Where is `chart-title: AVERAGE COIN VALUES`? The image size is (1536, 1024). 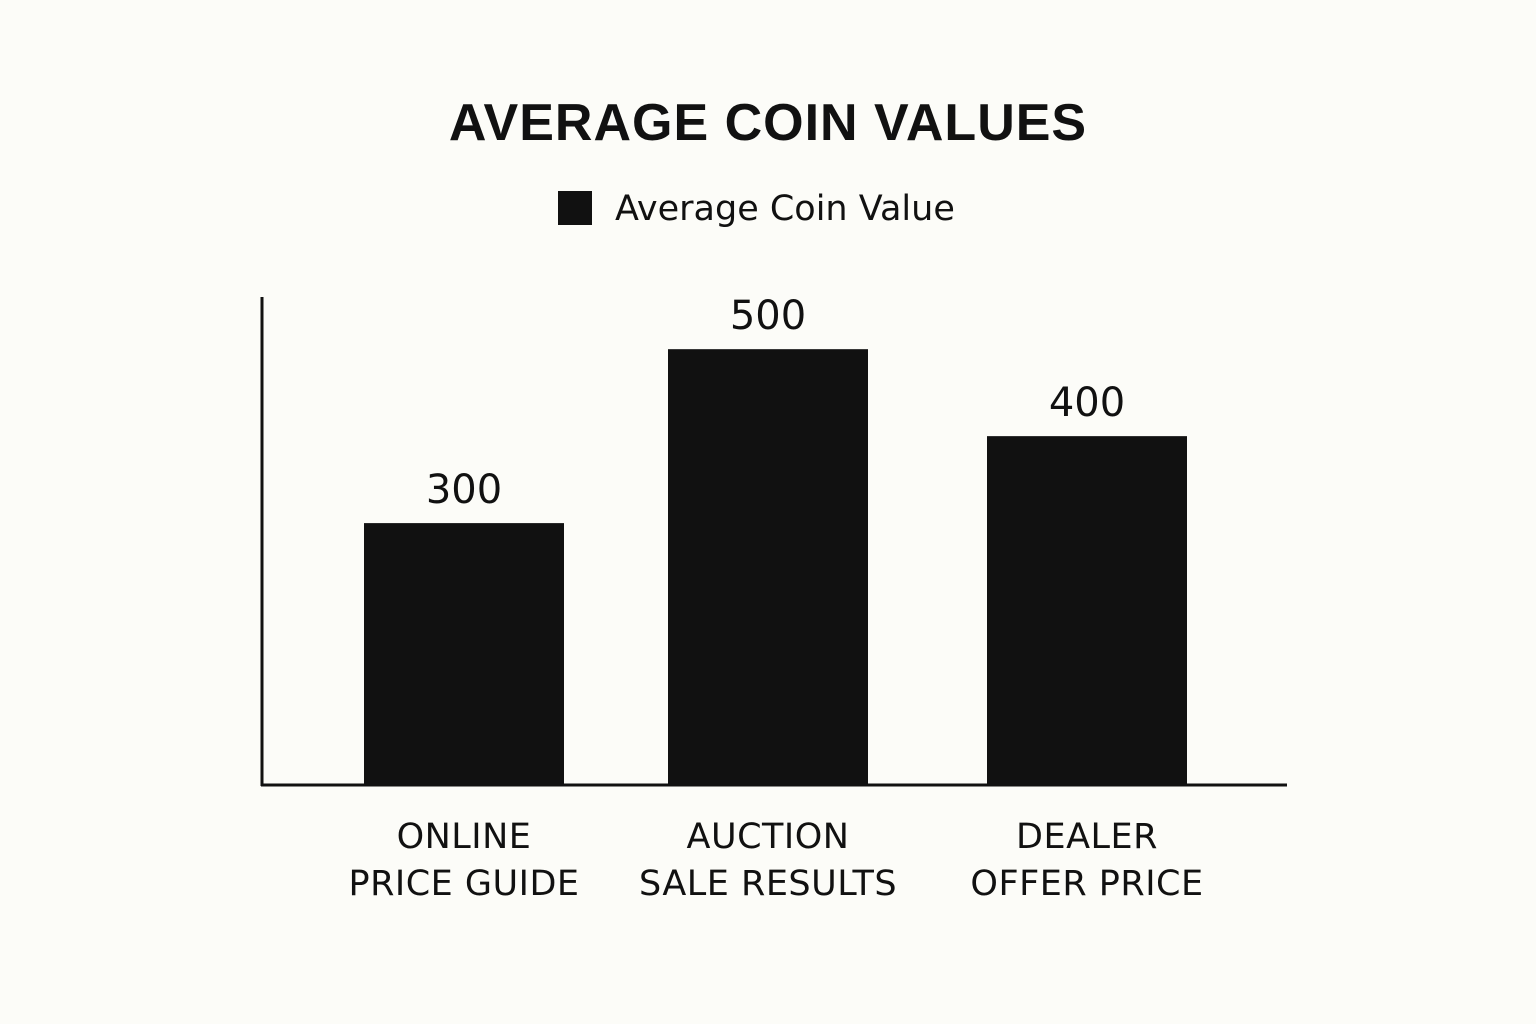
chart-title: AVERAGE COIN VALUES is located at coordinates (768, 123).